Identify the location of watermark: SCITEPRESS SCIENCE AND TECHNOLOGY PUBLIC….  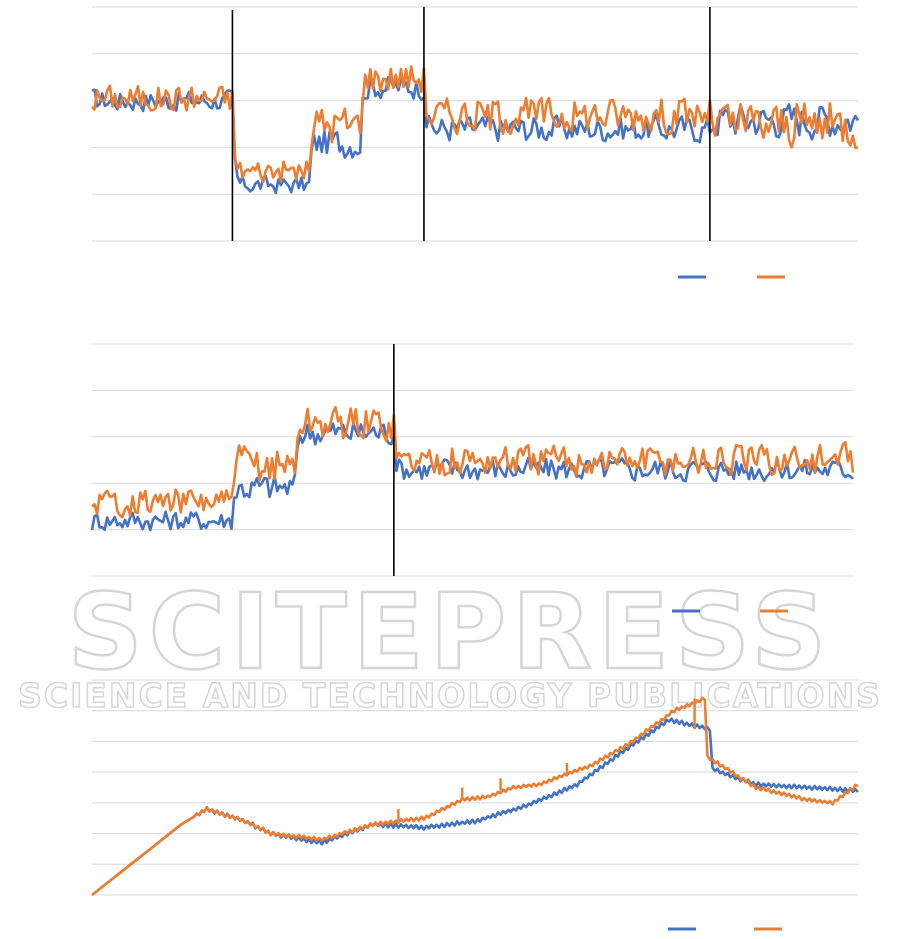
(449, 643).